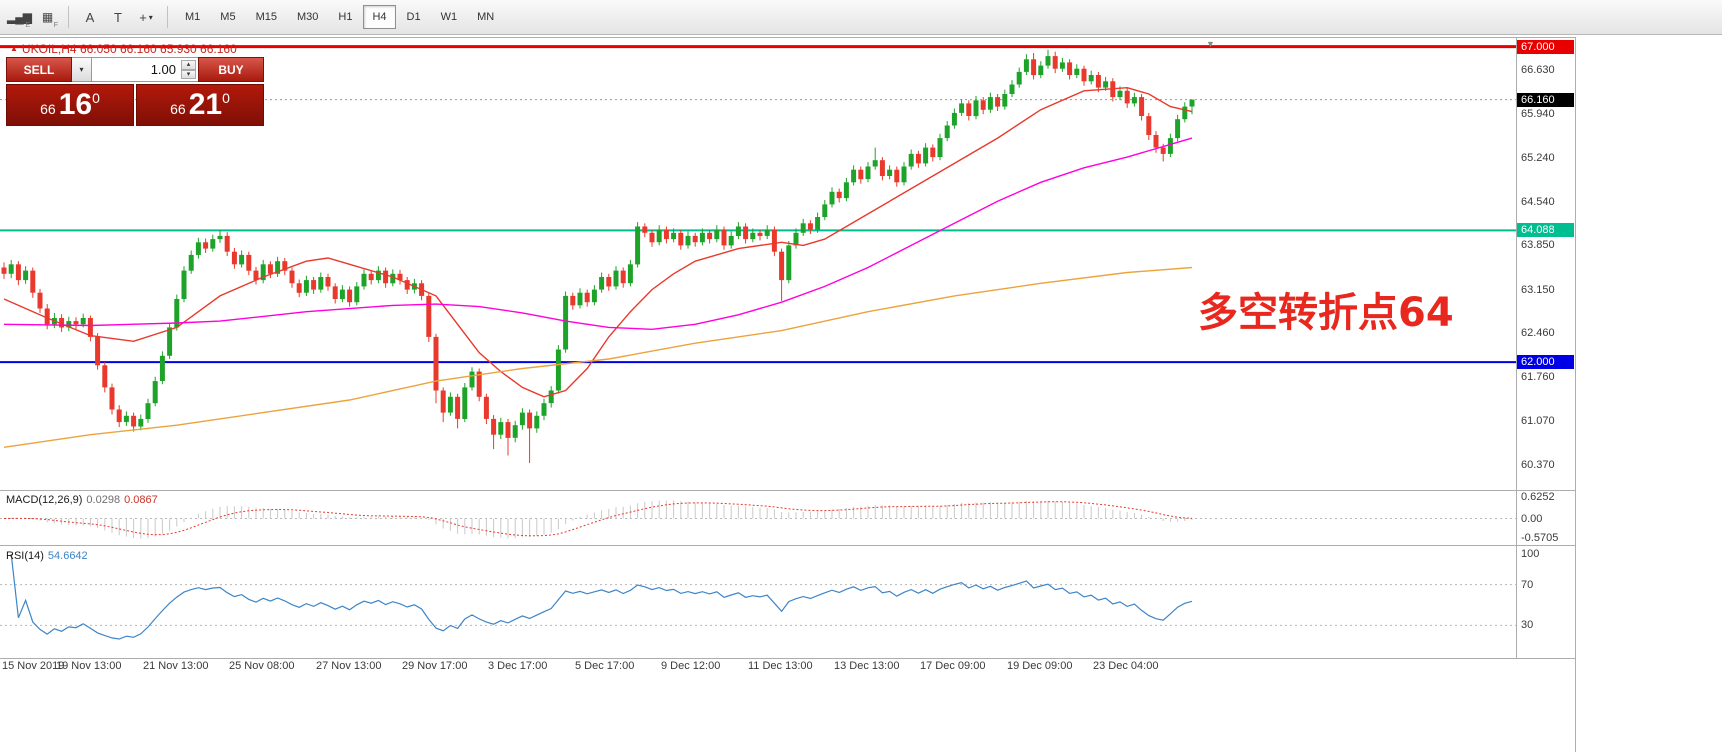 Image resolution: width=1722 pixels, height=752 pixels. I want to click on grid-icon: ▦, so click(47, 17).